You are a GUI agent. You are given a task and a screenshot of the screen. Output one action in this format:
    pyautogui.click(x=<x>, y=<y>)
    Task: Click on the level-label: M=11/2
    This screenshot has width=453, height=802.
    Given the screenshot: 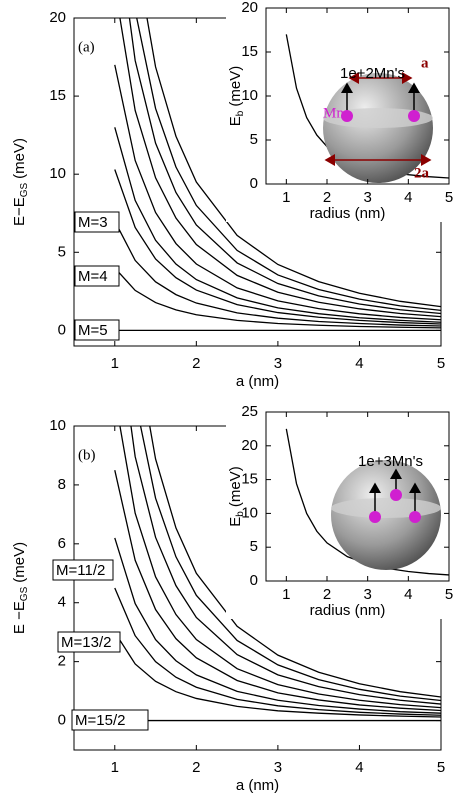 What is the action you would take?
    pyautogui.click(x=80, y=570)
    